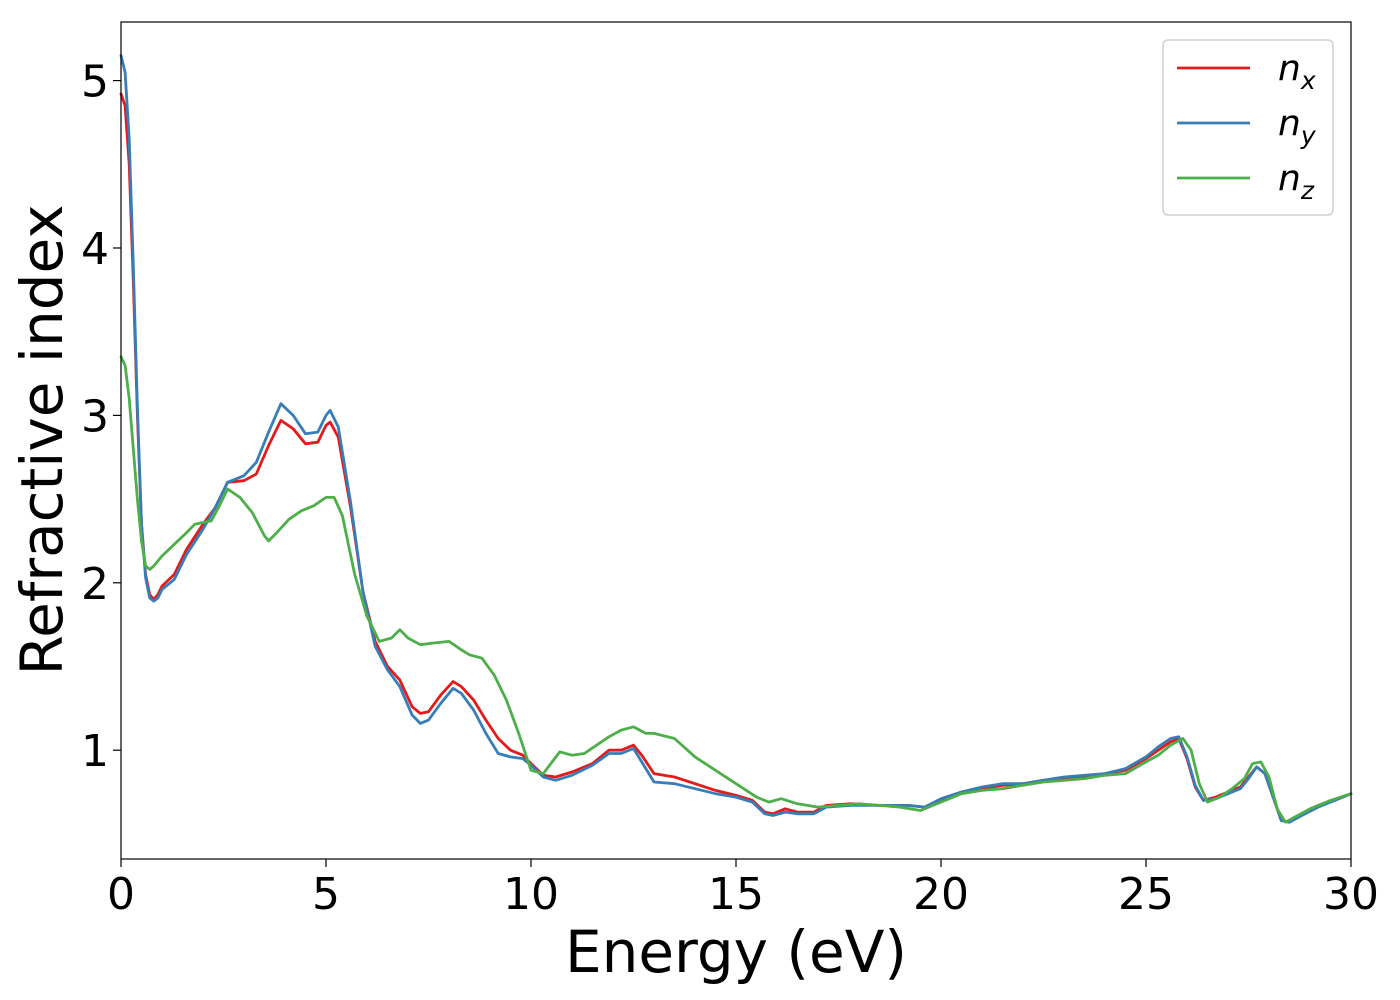  What do you see at coordinates (1297, 71) in the screenshot?
I see `legend-label-x: nx` at bounding box center [1297, 71].